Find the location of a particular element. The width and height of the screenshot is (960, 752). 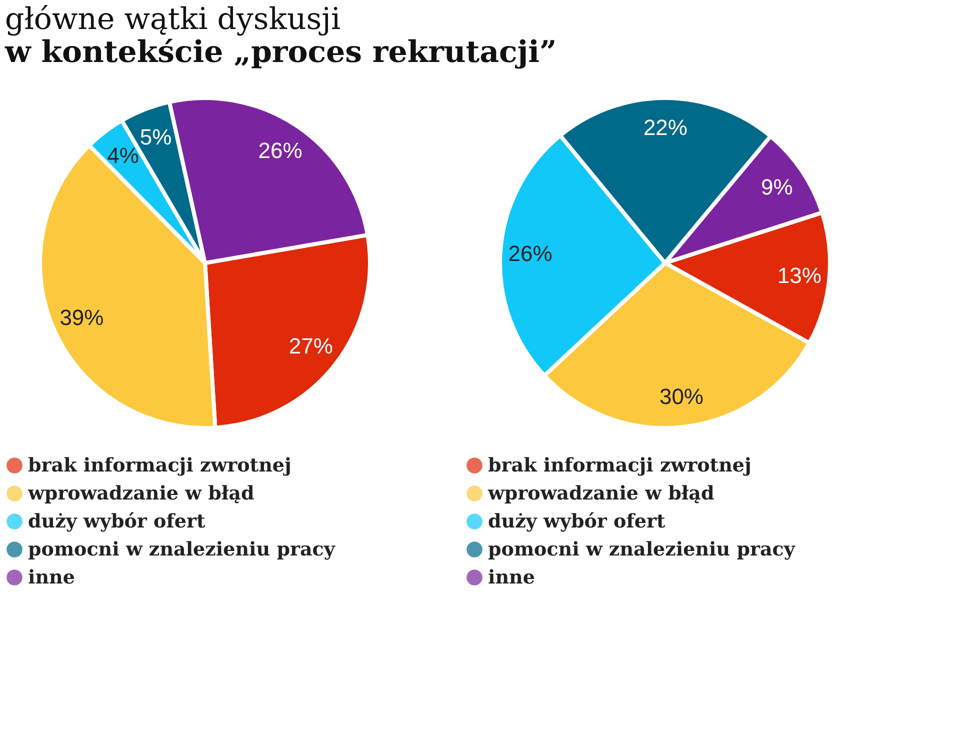

chart-subtitle: w kontekście „proces rekrutacji” is located at coordinates (280, 52).